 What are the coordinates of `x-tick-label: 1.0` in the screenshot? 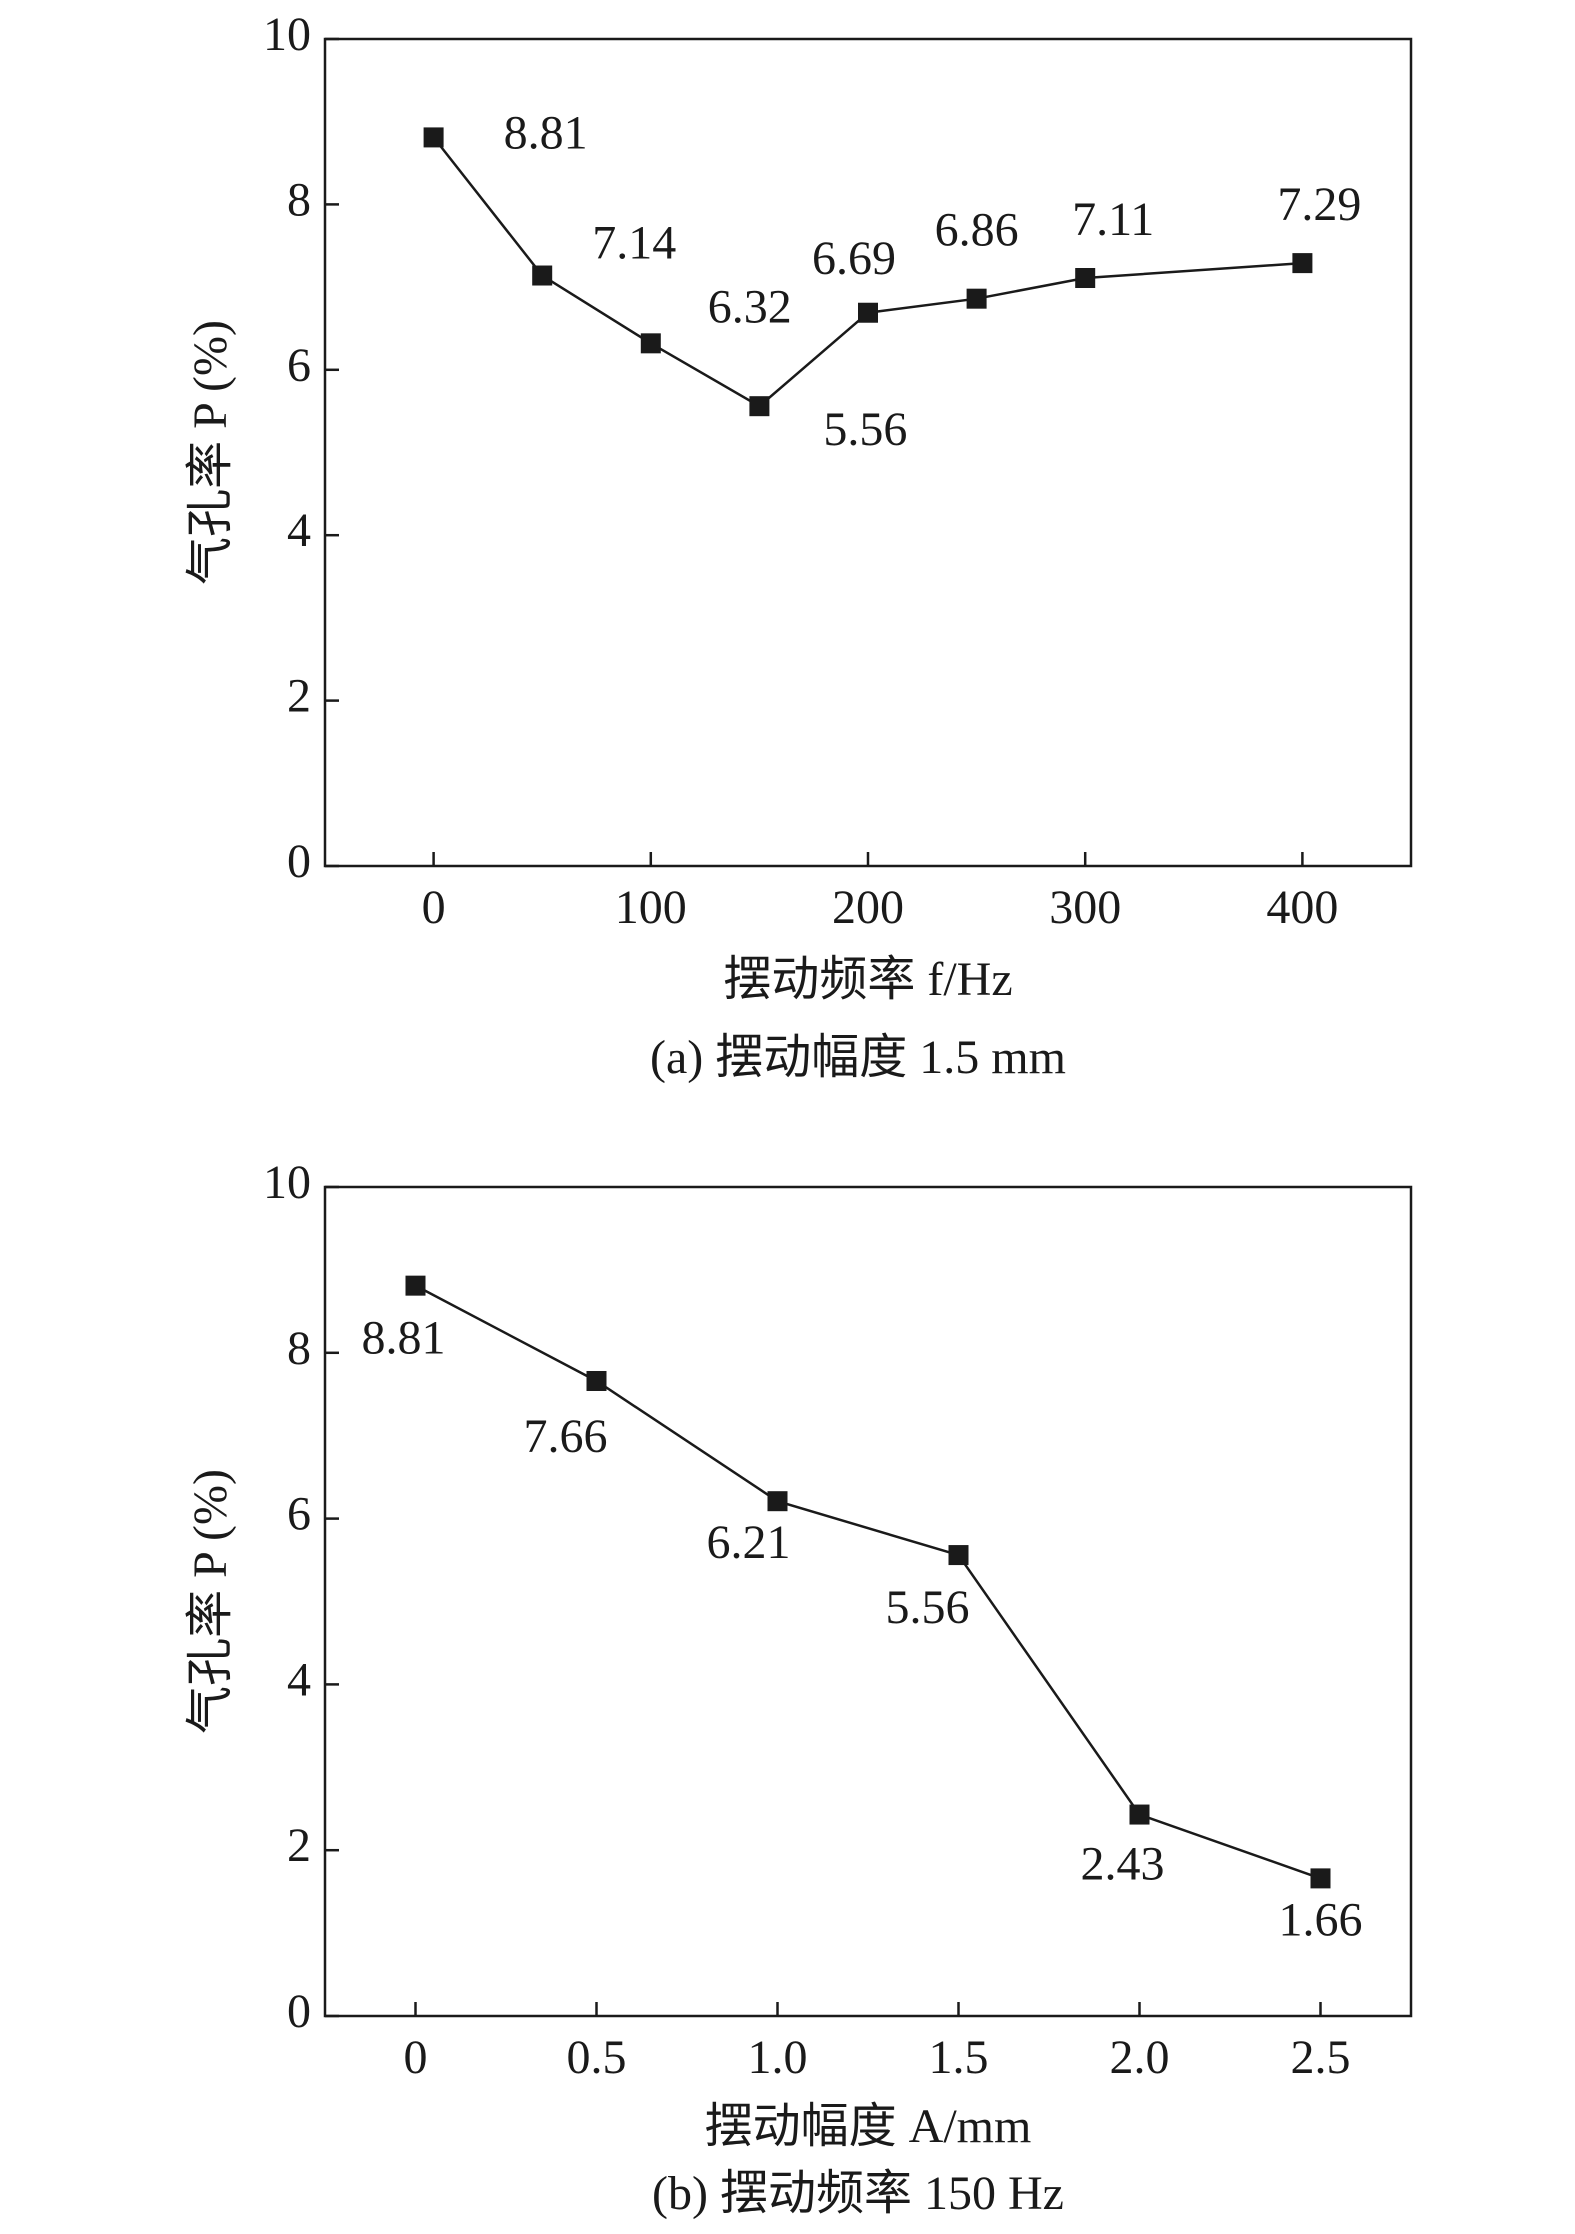 It's located at (778, 2057).